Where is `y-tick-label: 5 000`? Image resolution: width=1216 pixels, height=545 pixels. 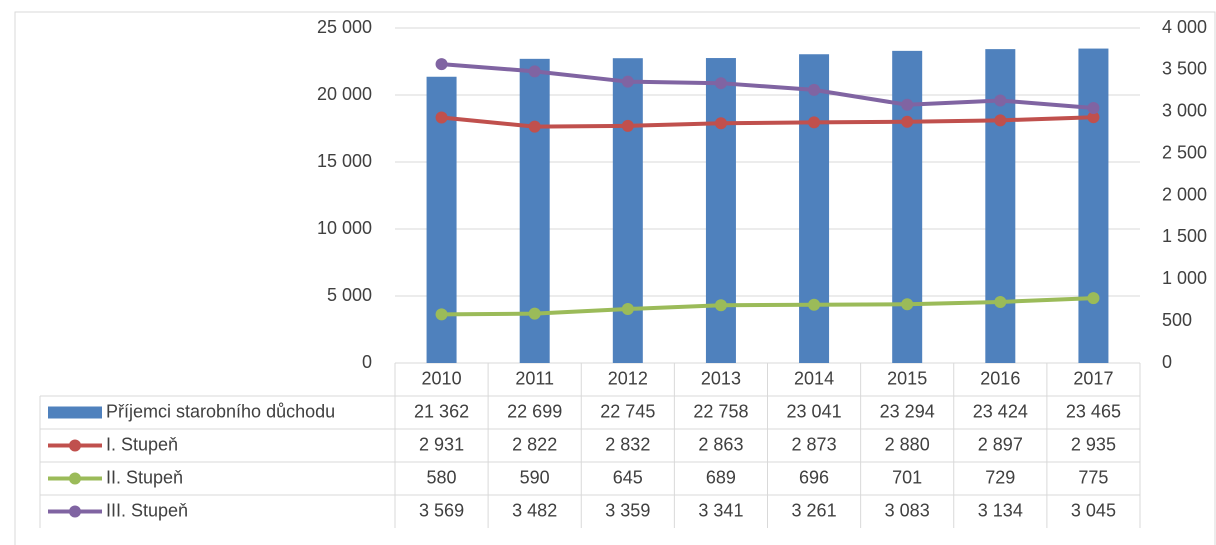
y-tick-label: 5 000 is located at coordinates (349, 295).